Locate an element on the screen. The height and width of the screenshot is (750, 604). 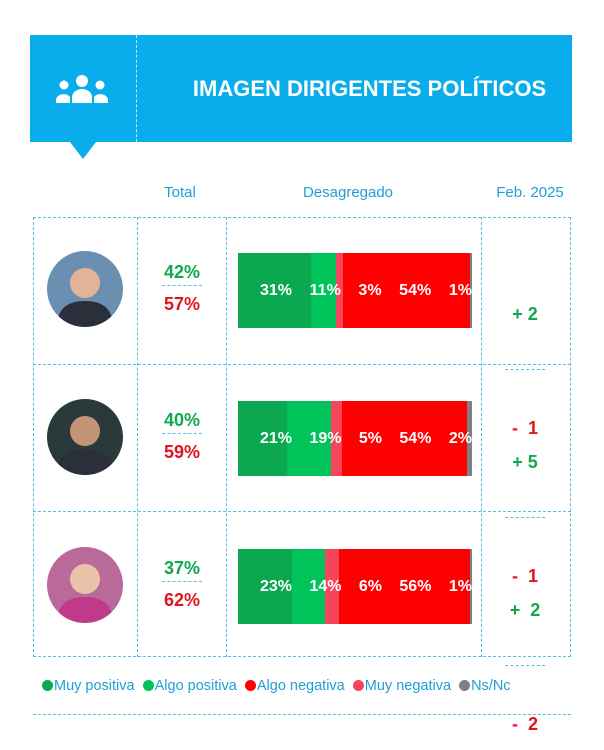
header-banner: IMAGEN DIRIGENTES POLÍTICOS is located at coordinates (301, 88).